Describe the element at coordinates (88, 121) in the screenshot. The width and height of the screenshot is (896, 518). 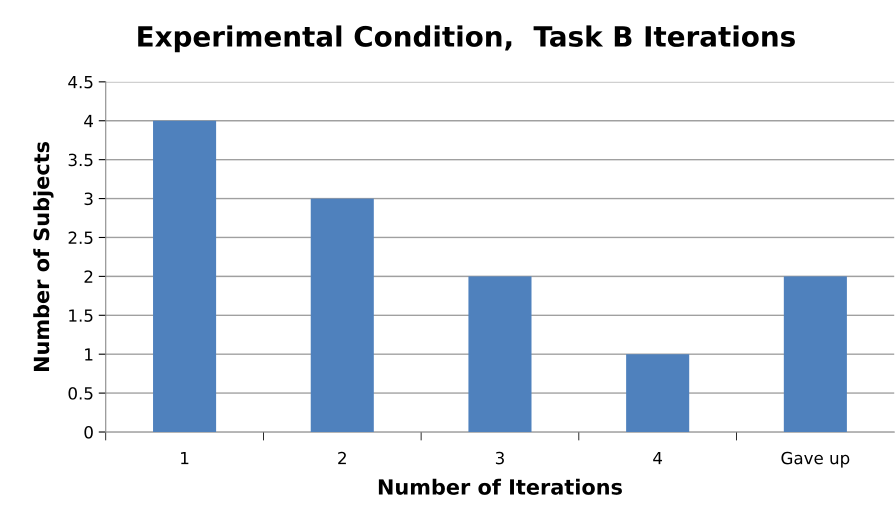
I see `y-tick-label: 4` at that location.